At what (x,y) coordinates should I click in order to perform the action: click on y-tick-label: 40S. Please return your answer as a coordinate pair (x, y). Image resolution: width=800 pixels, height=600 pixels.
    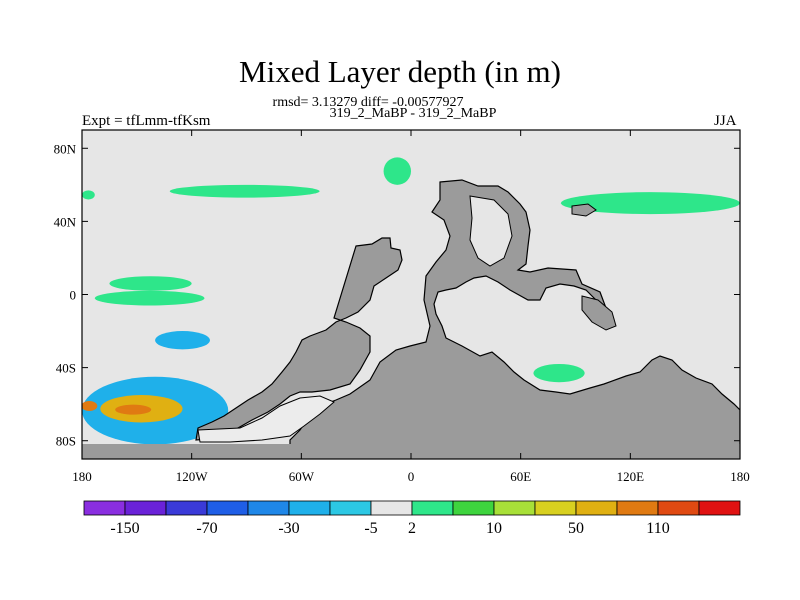
    Looking at the image, I should click on (66, 368).